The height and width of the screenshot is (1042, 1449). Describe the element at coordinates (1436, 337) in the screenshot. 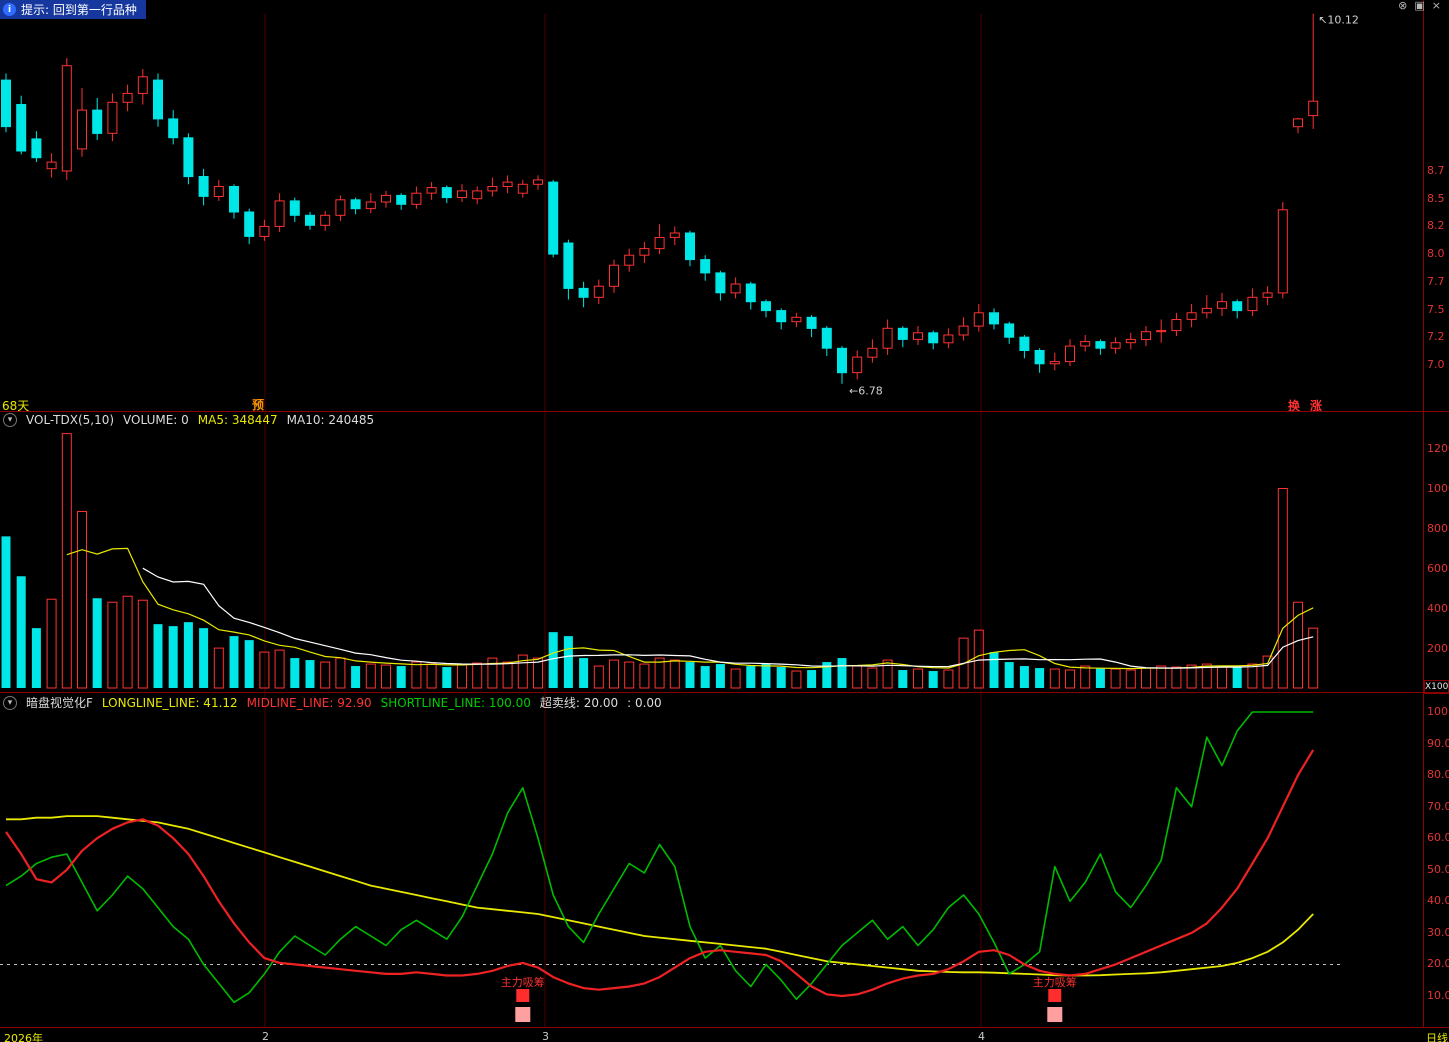

I see `axis-tick-label: 7.2` at that location.